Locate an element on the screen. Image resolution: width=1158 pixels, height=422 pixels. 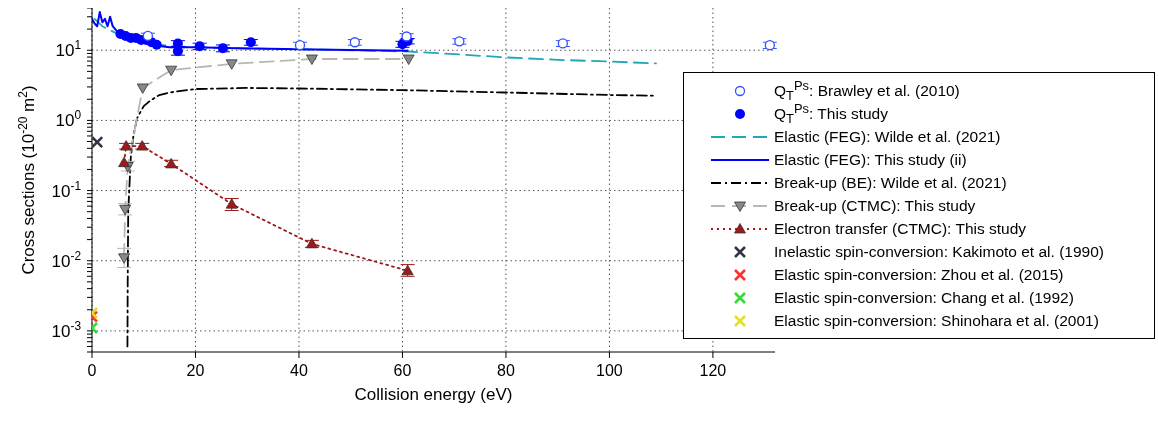
y-tick-label: 10$^{1}$ is located at coordinates (68, 49).